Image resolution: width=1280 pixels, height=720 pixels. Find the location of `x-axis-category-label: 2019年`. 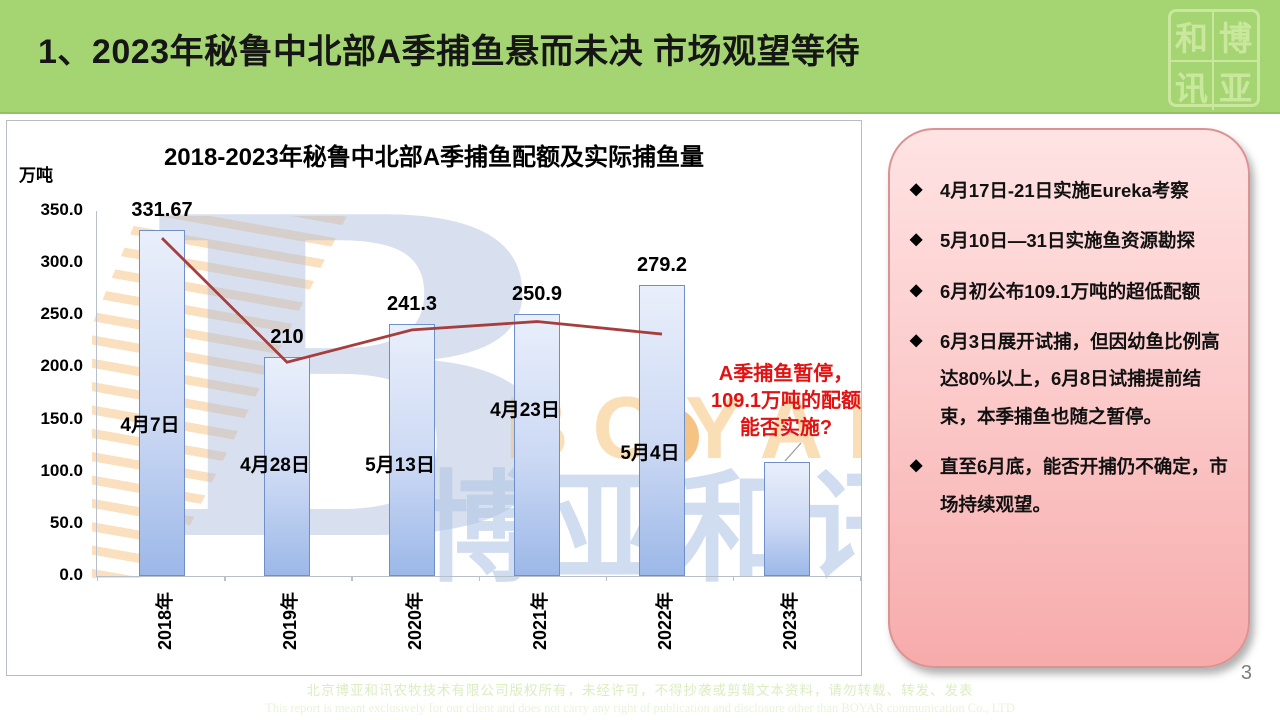

x-axis-category-label: 2019年 is located at coordinates (290, 621).